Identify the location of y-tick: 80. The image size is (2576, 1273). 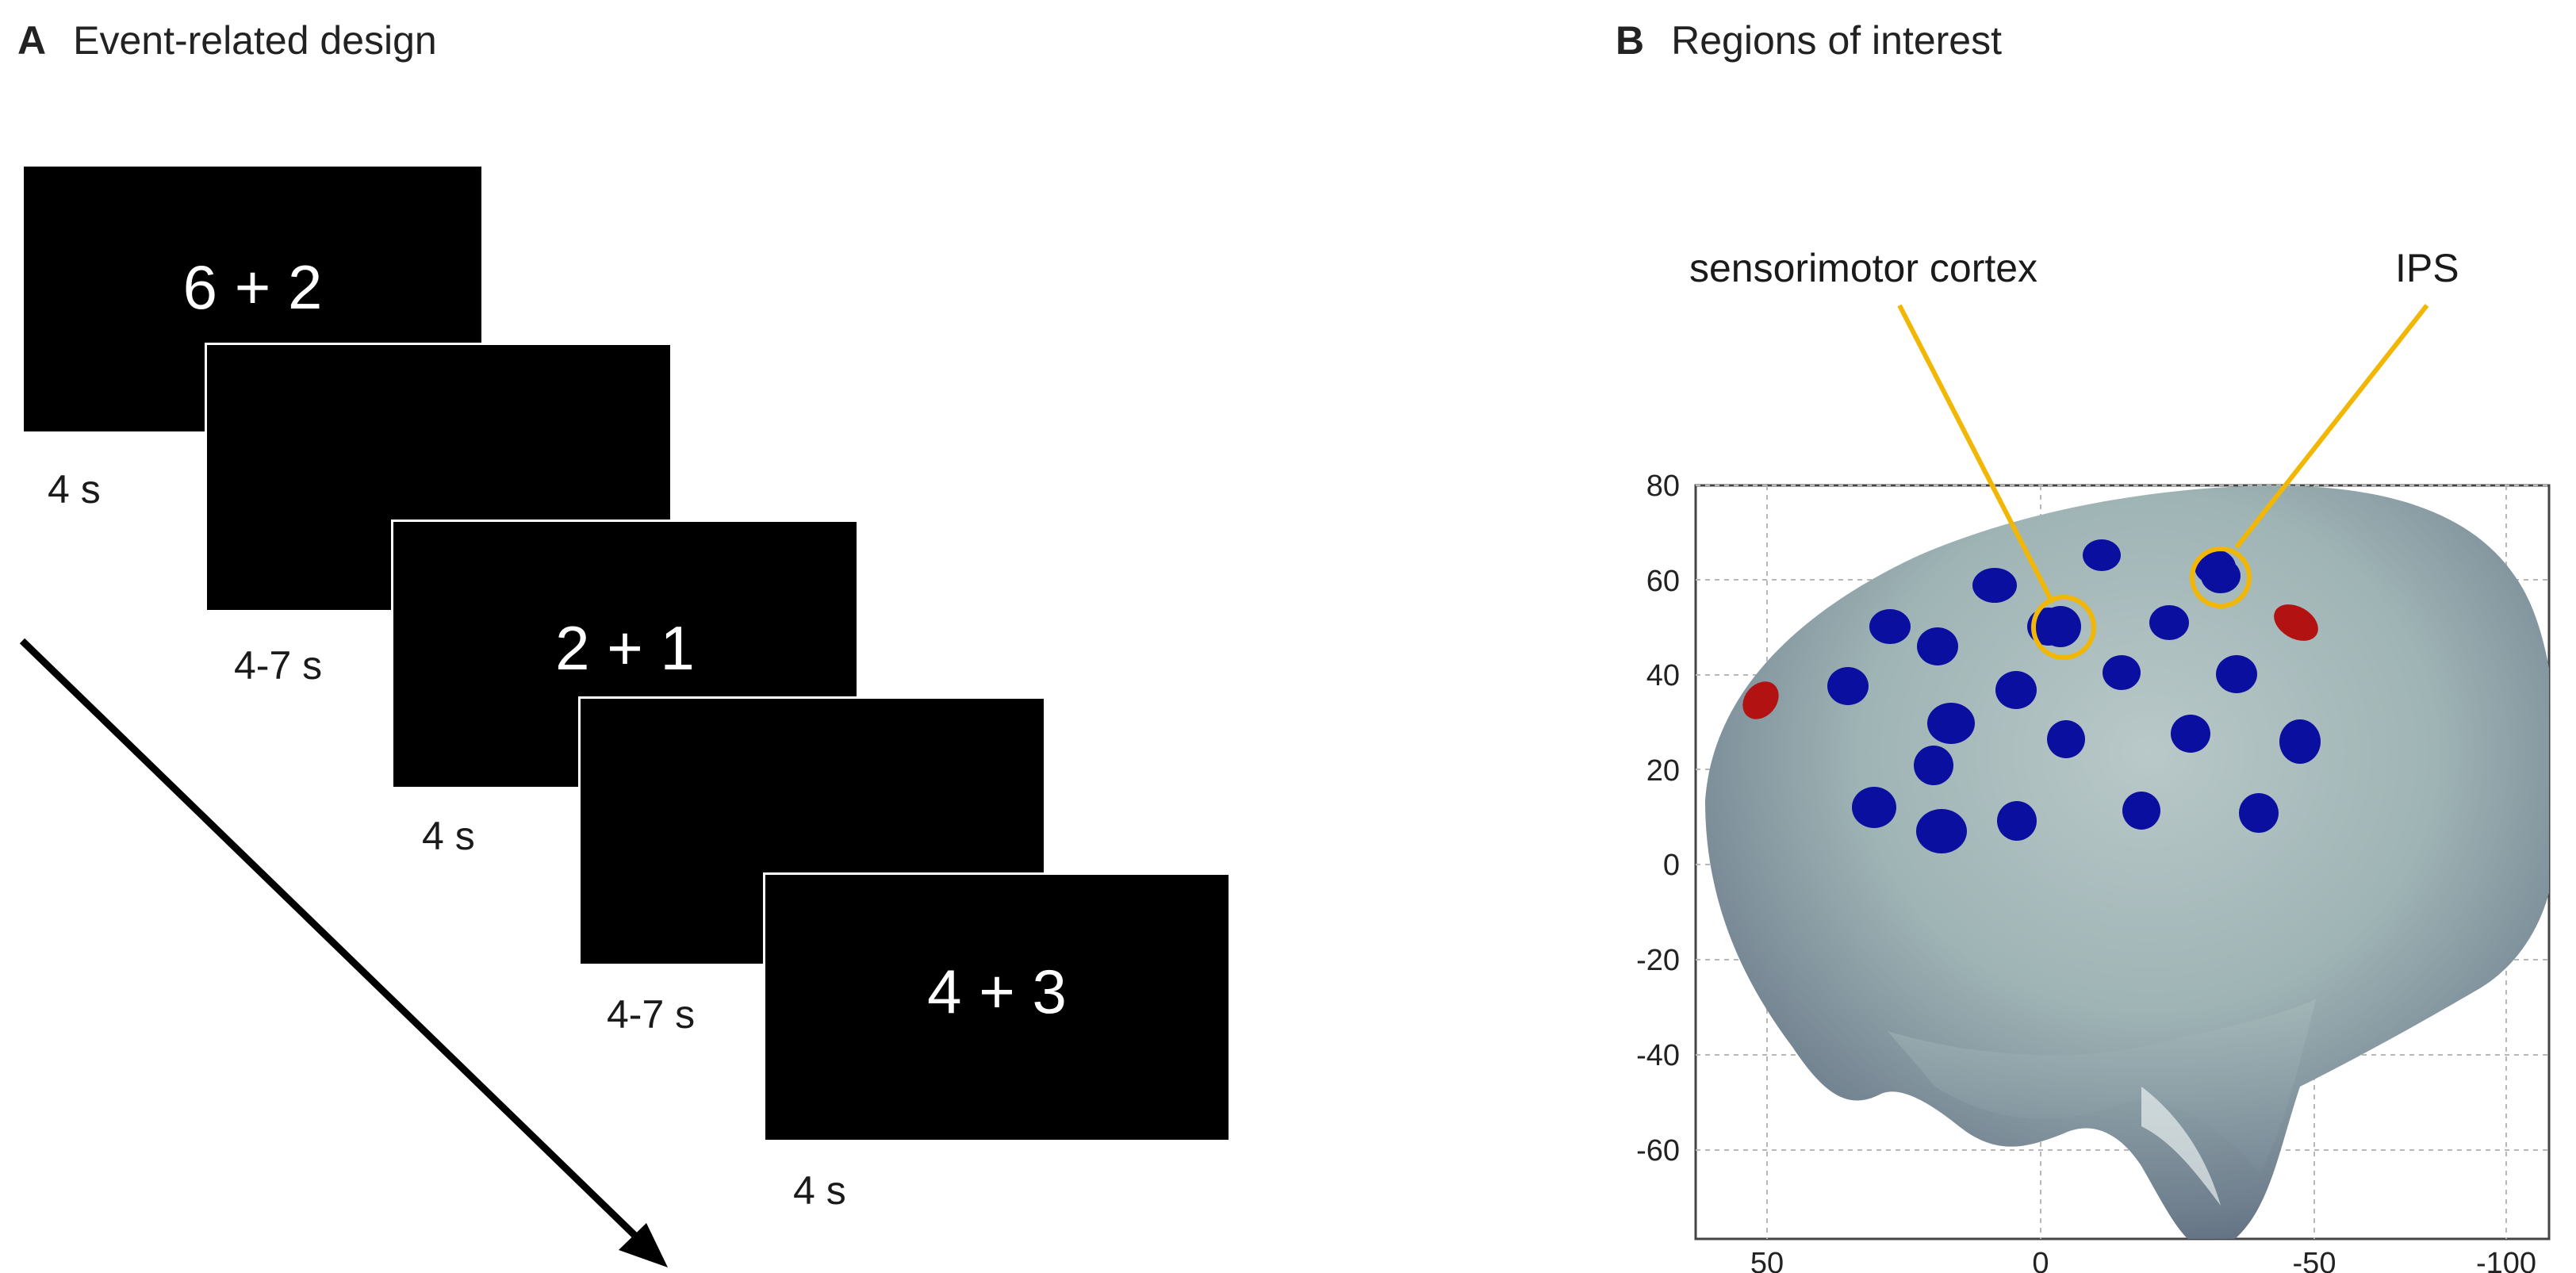
(1663, 486).